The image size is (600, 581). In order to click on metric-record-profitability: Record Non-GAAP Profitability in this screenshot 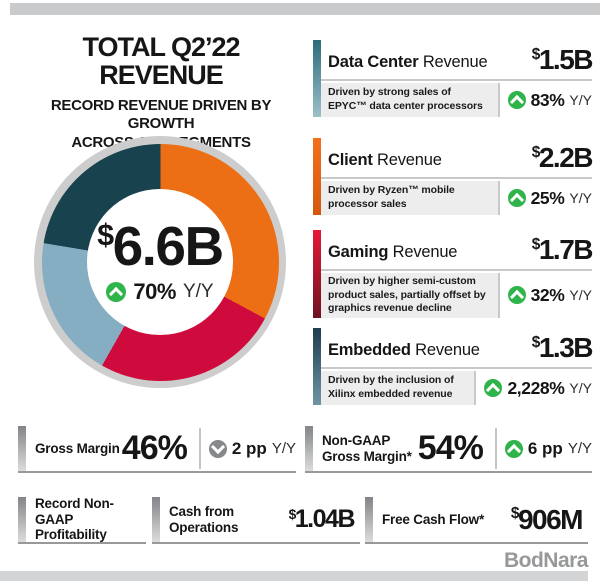, I will do `click(82, 520)`.